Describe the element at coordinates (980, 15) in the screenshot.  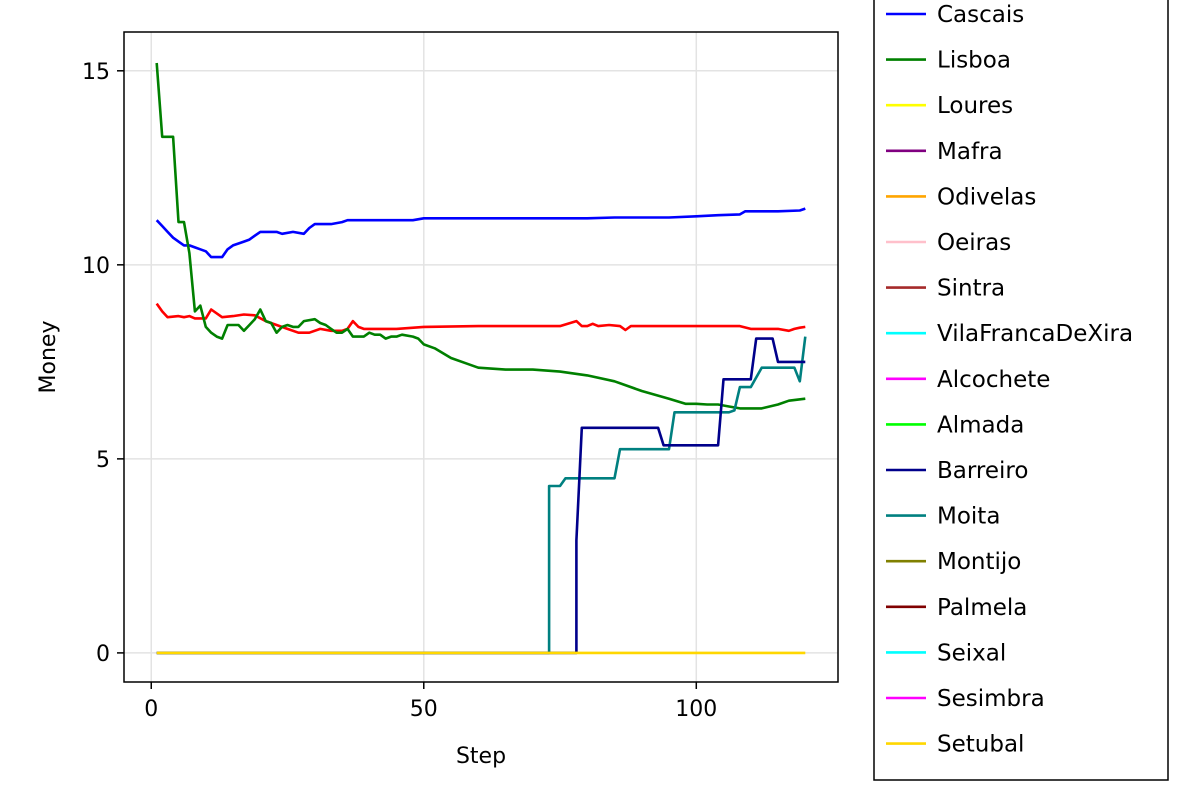
I see `legend-label: Cascais` at that location.